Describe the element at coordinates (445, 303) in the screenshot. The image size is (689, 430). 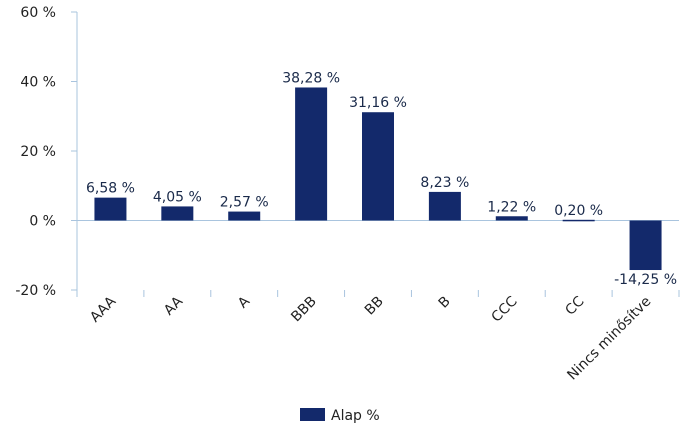
I see `x-tick-label: B` at that location.